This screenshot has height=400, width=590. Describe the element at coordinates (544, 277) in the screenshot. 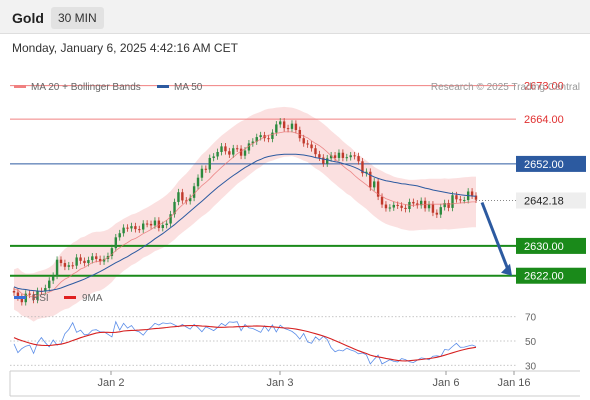

I see `level-label: 2622.00` at that location.